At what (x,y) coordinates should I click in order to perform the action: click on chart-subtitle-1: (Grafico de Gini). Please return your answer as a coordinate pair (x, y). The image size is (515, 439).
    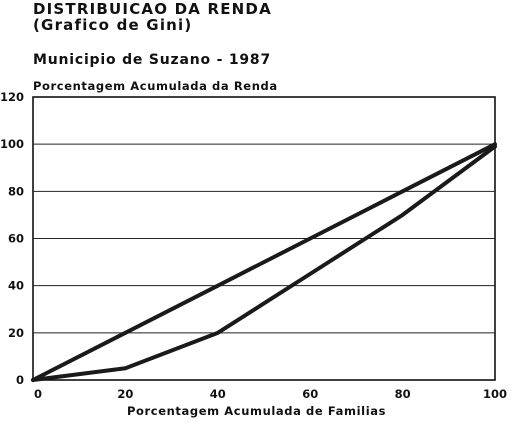
    Looking at the image, I should click on (113, 25).